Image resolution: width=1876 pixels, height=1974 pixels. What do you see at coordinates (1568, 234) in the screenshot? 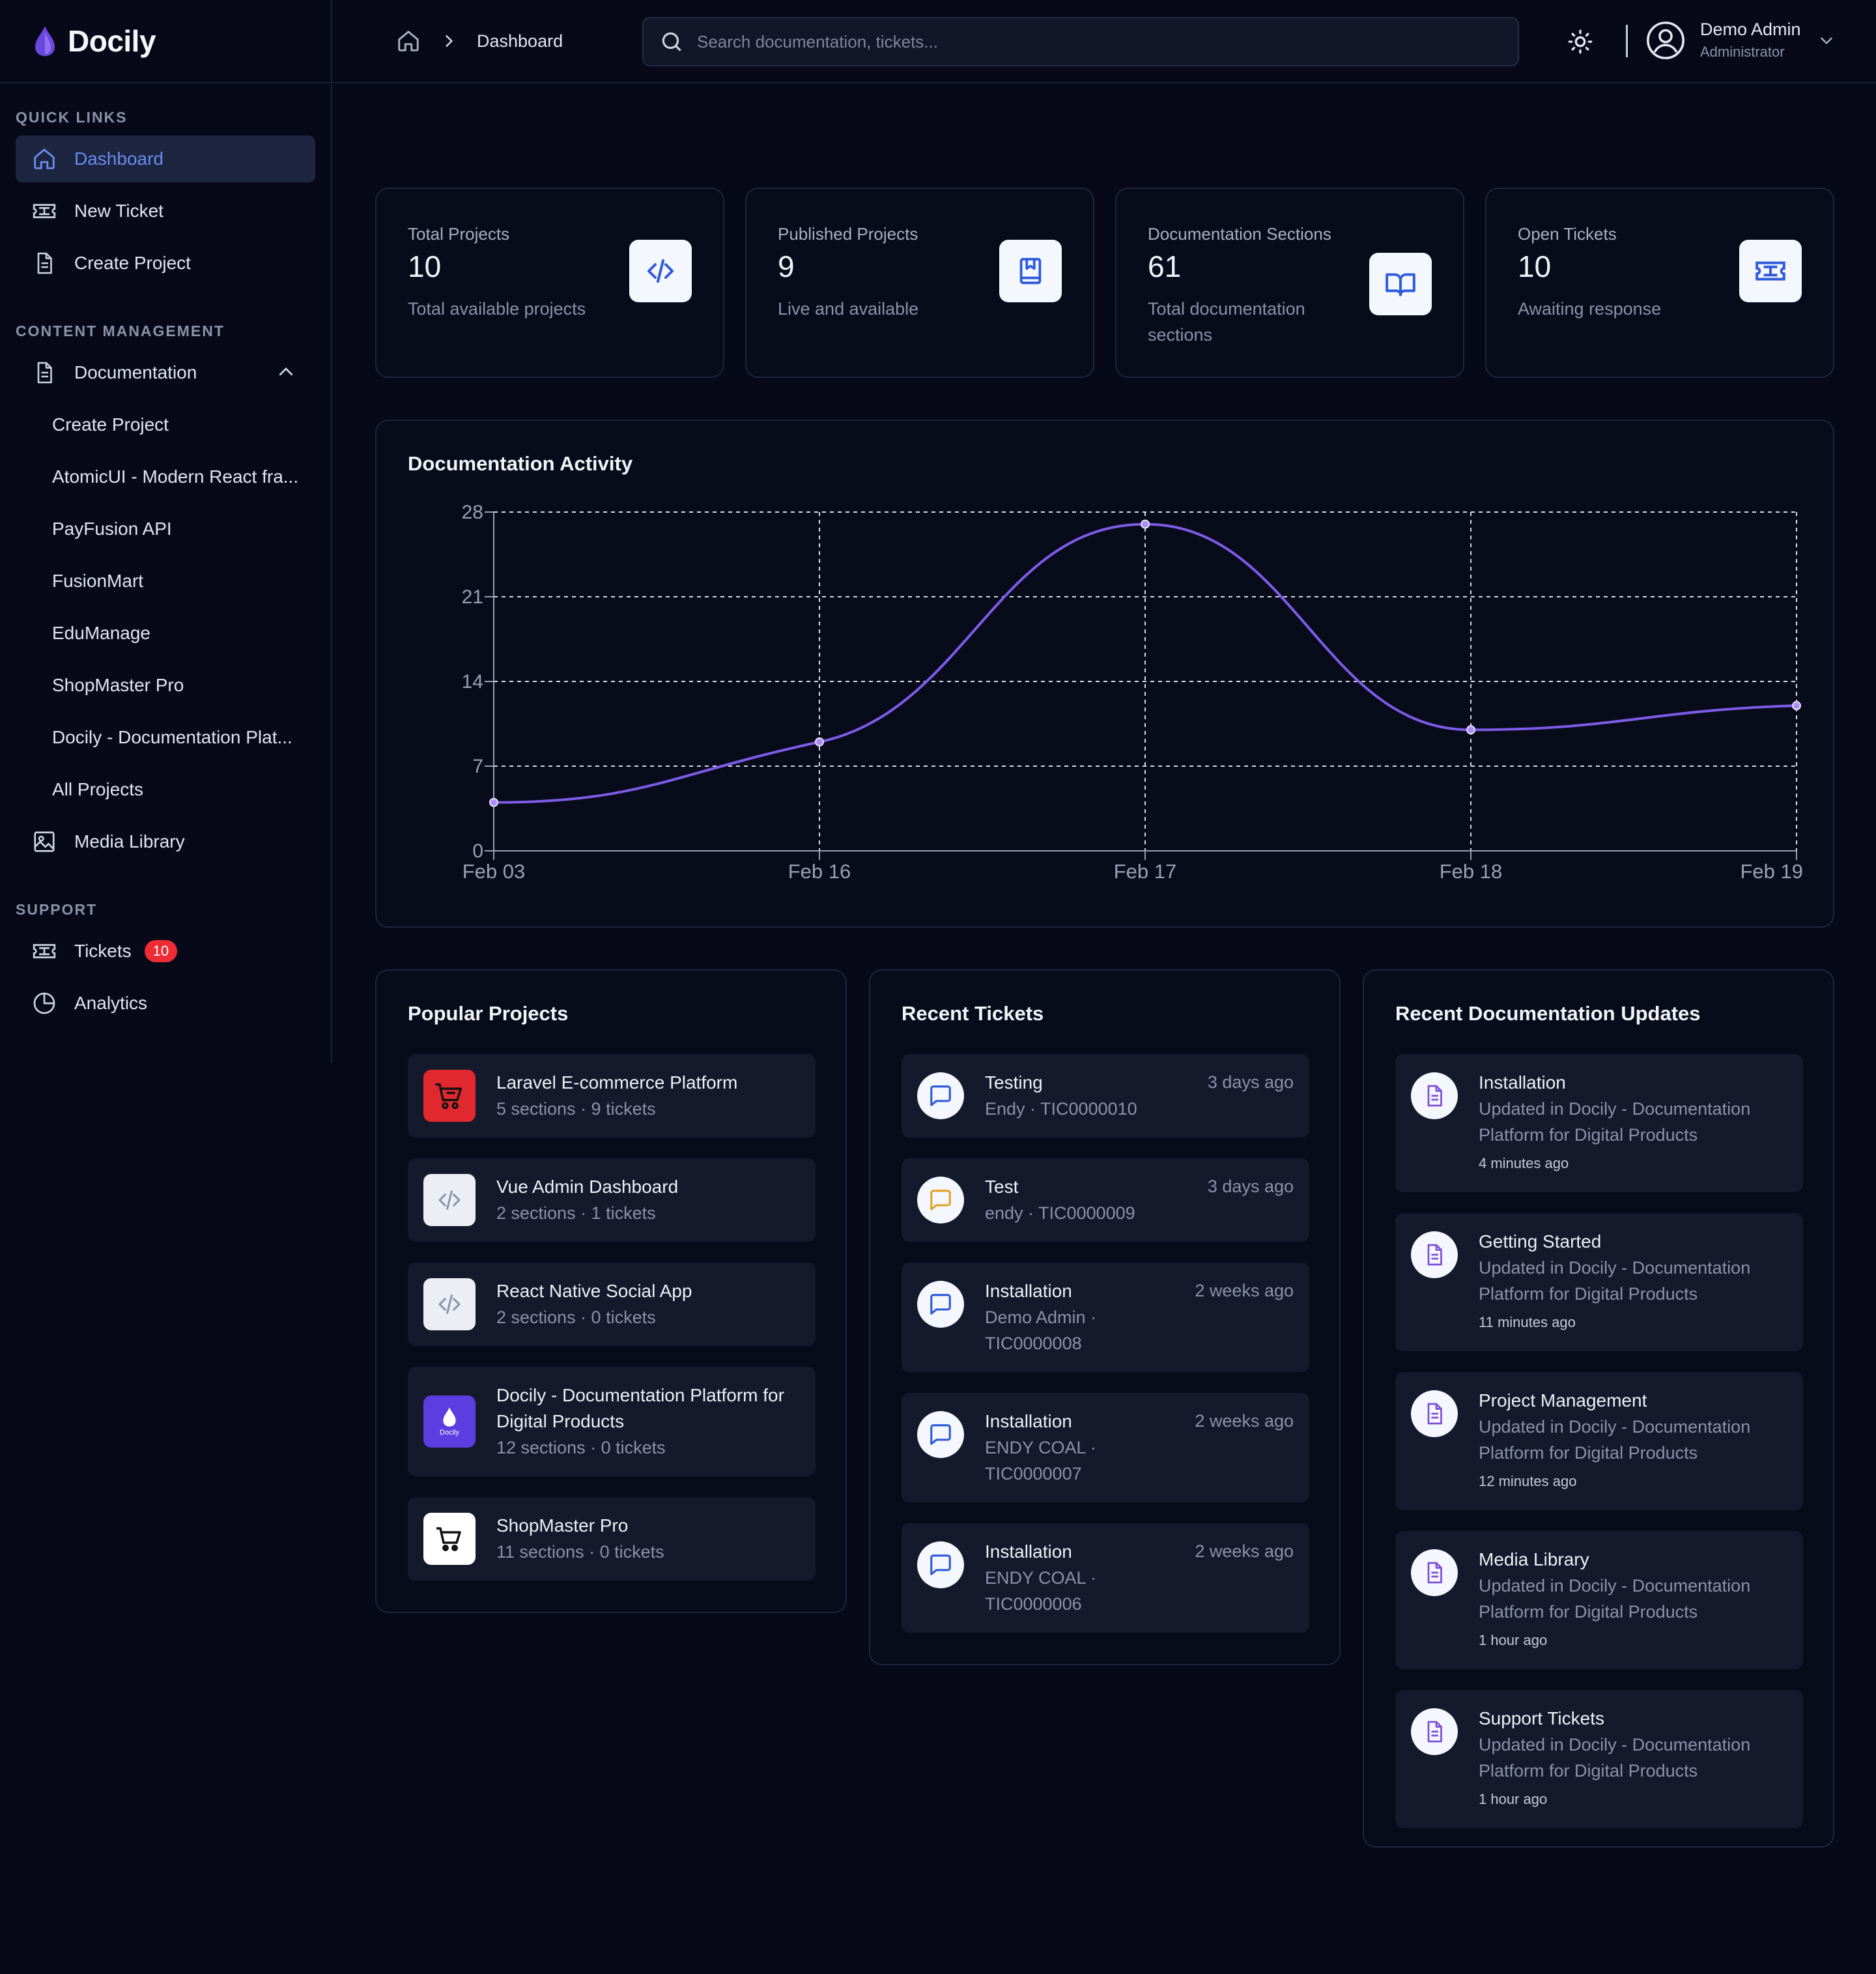
I see `stat-label: Open Tickets` at bounding box center [1568, 234].